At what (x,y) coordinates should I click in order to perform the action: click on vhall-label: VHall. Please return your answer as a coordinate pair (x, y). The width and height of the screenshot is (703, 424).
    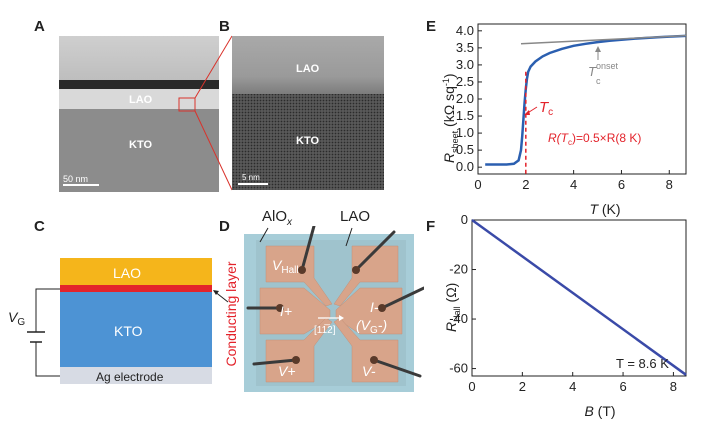
    Looking at the image, I should click on (285, 266).